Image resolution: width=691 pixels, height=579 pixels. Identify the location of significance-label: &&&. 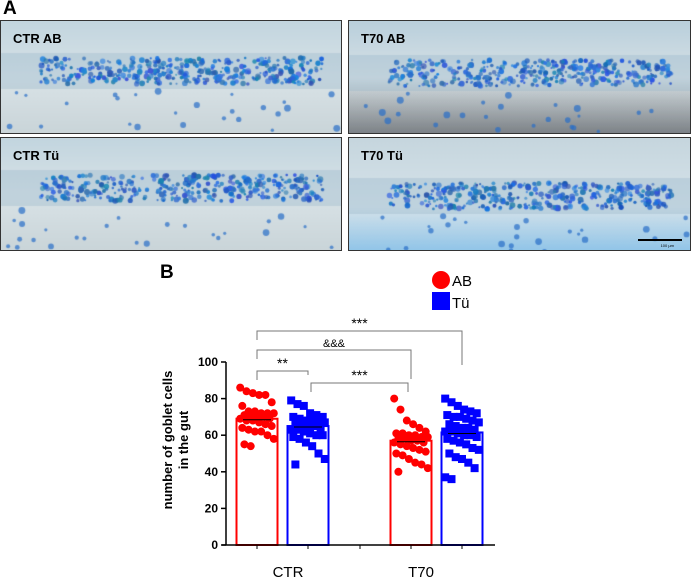
(334, 344).